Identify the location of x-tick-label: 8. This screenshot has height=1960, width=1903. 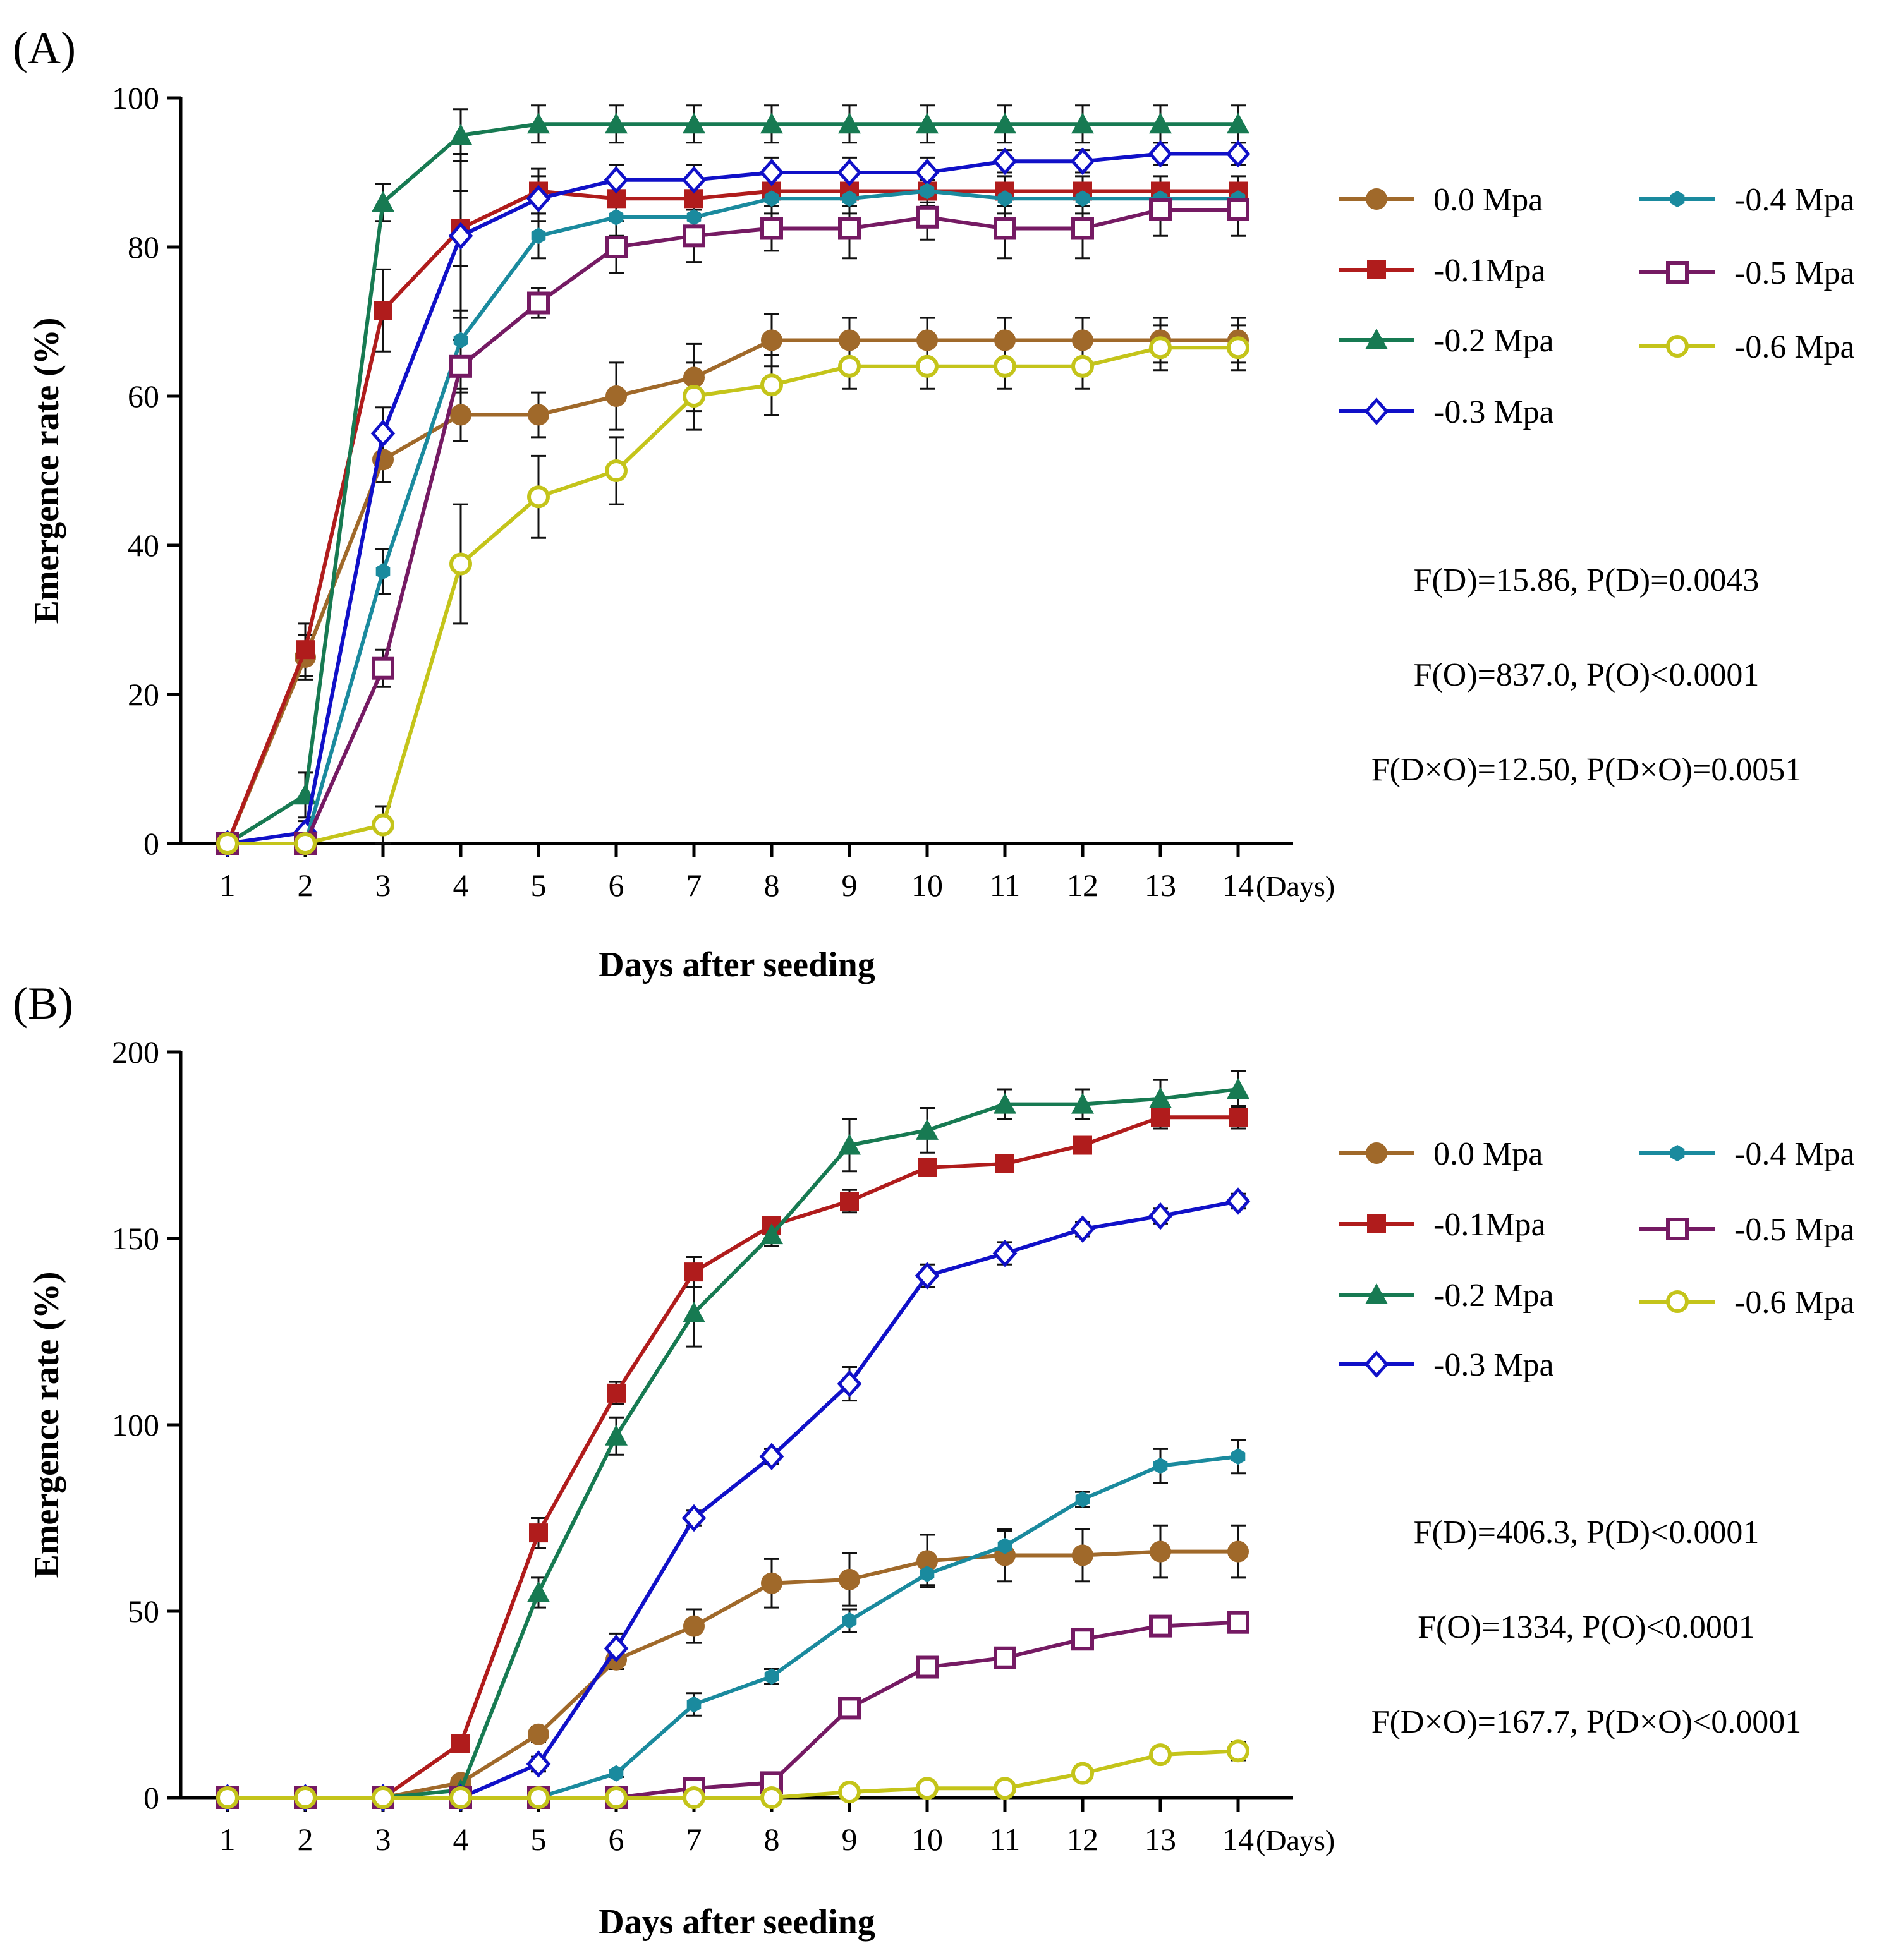
(772, 885).